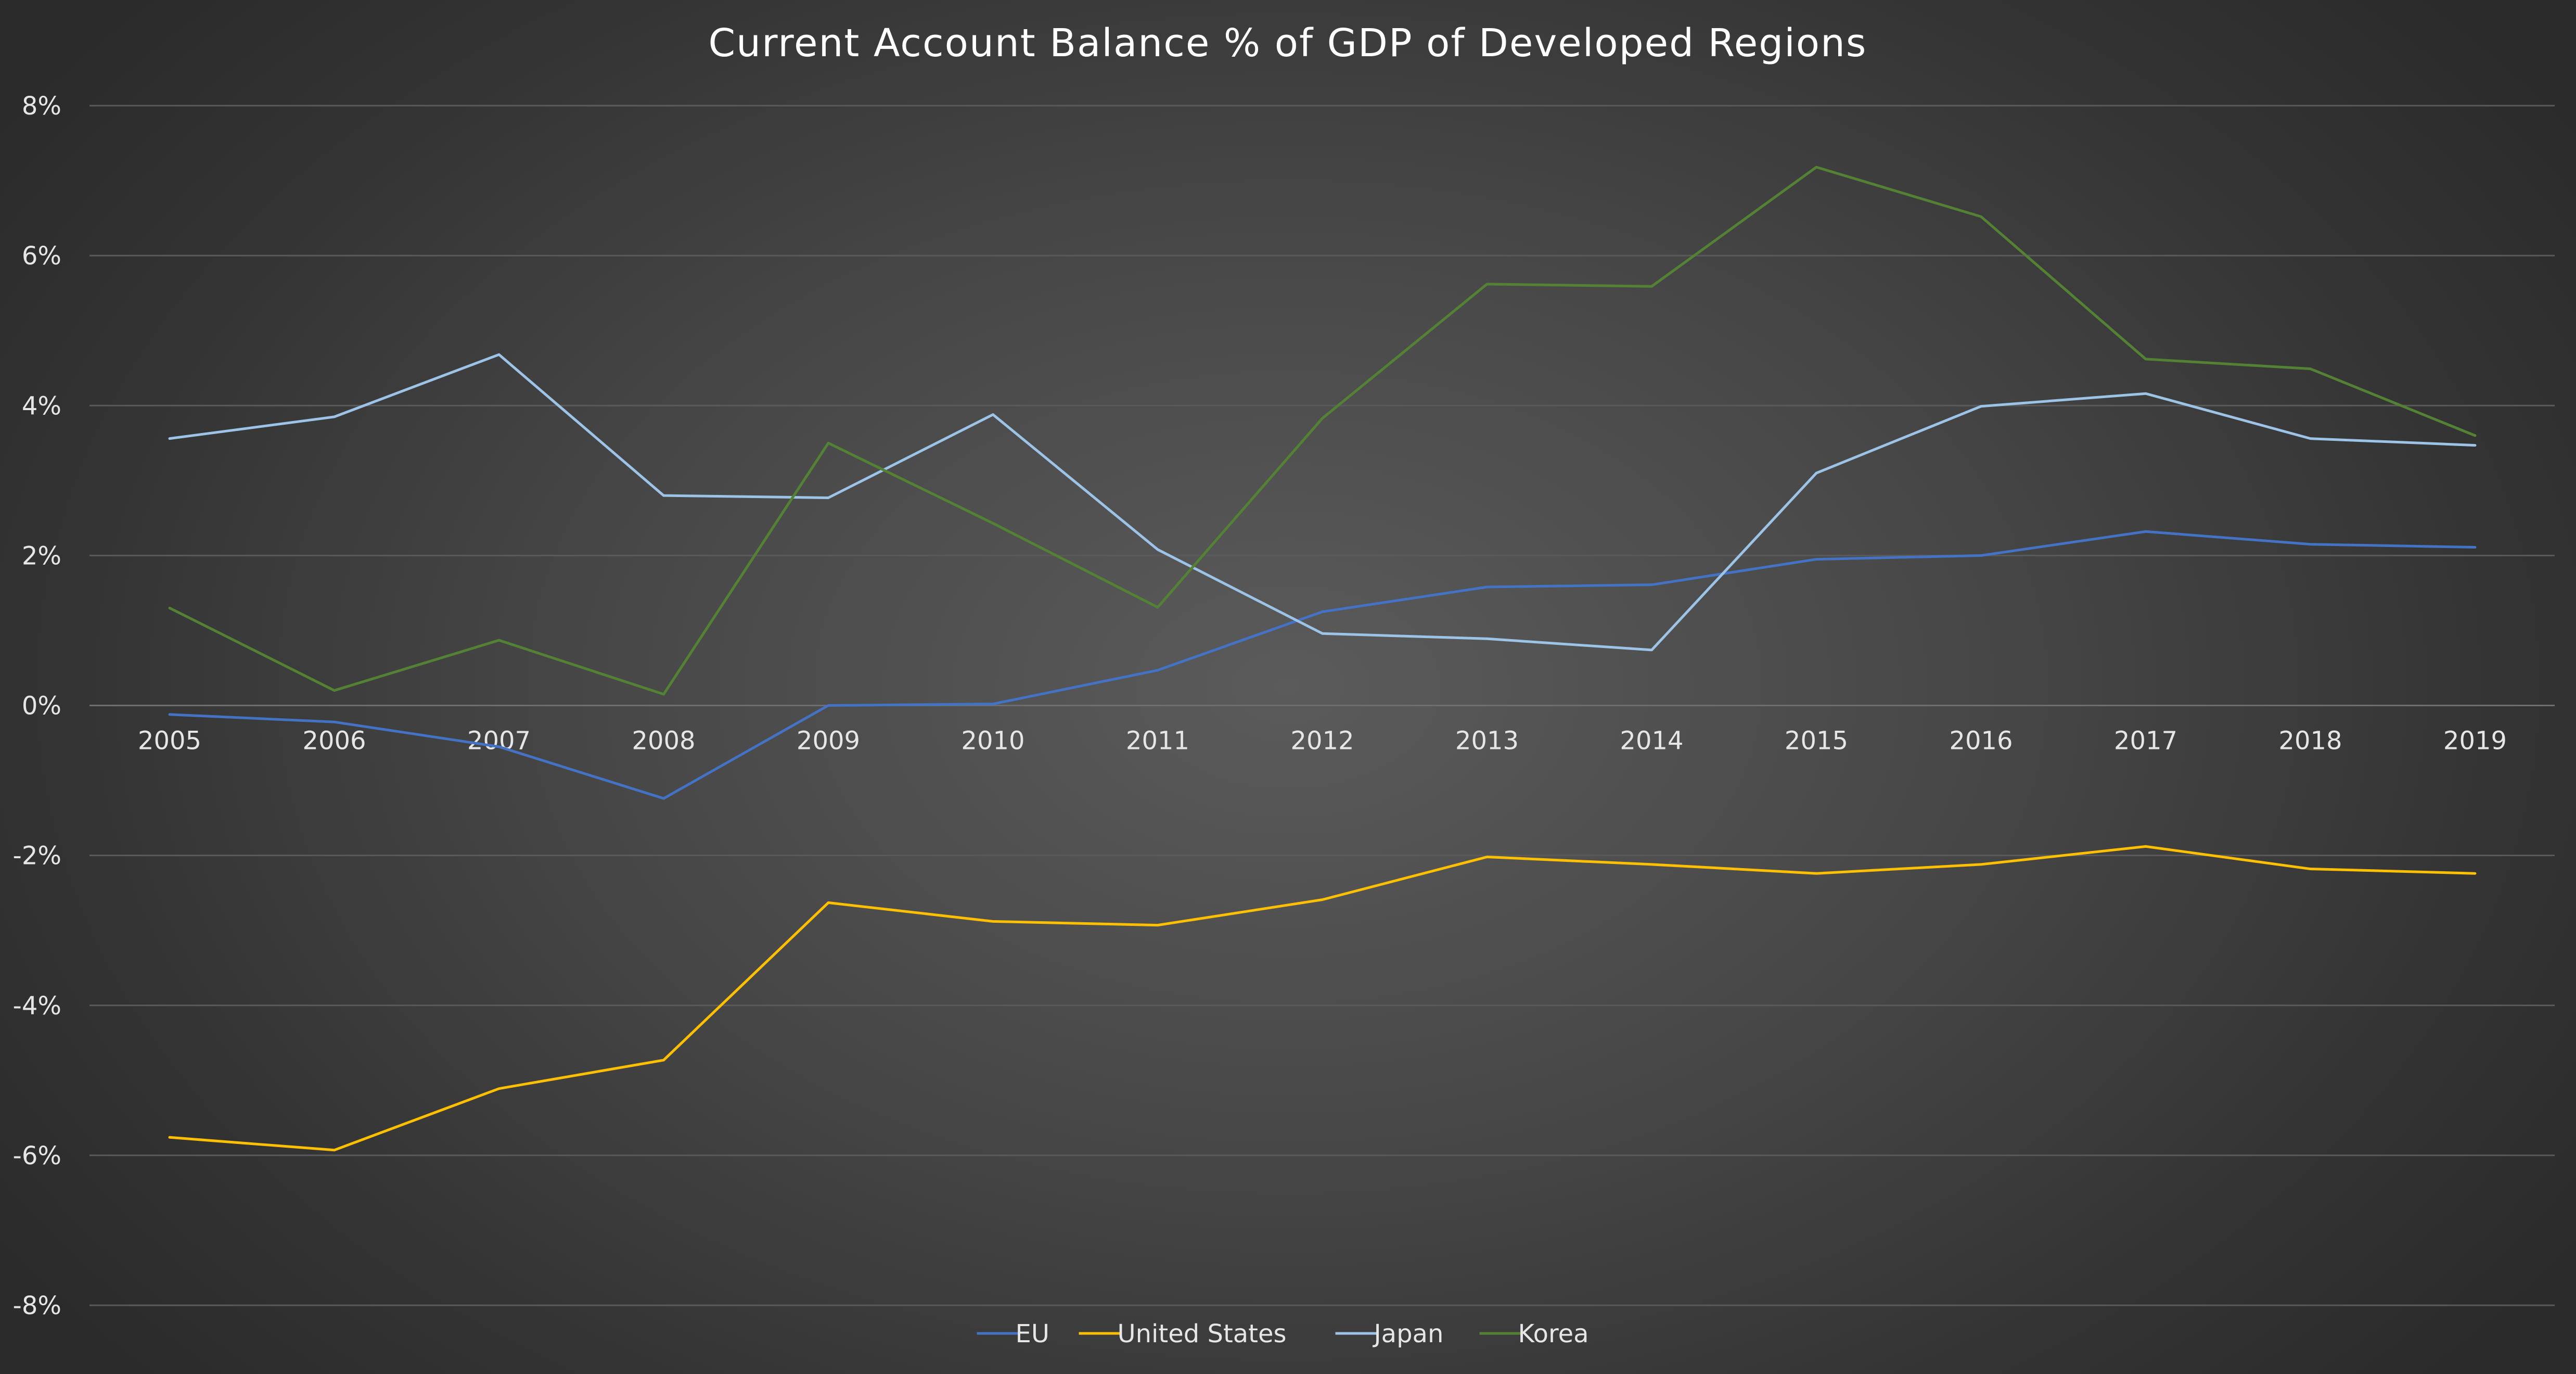 The height and width of the screenshot is (1374, 2576). What do you see at coordinates (41, 556) in the screenshot?
I see `y-tick-label: 2%` at bounding box center [41, 556].